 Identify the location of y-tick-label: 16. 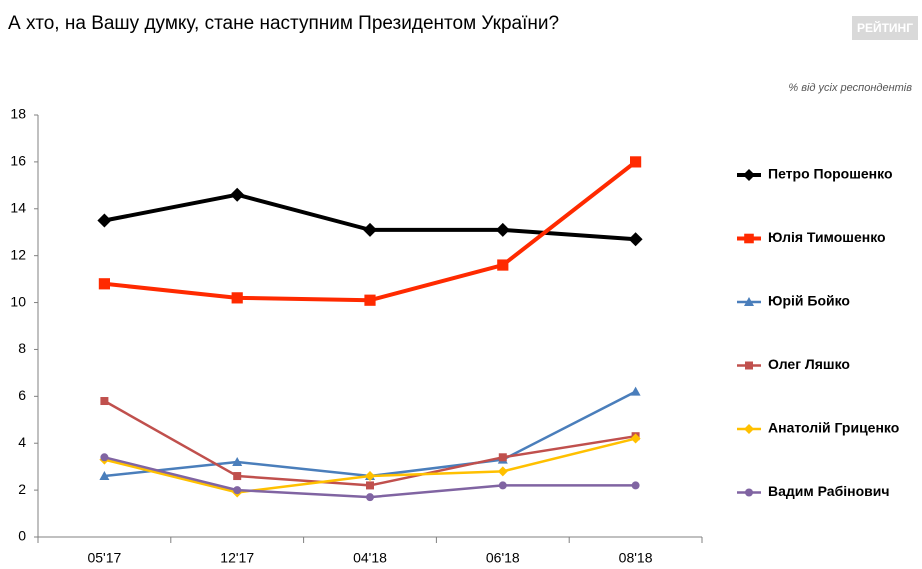
(18, 161).